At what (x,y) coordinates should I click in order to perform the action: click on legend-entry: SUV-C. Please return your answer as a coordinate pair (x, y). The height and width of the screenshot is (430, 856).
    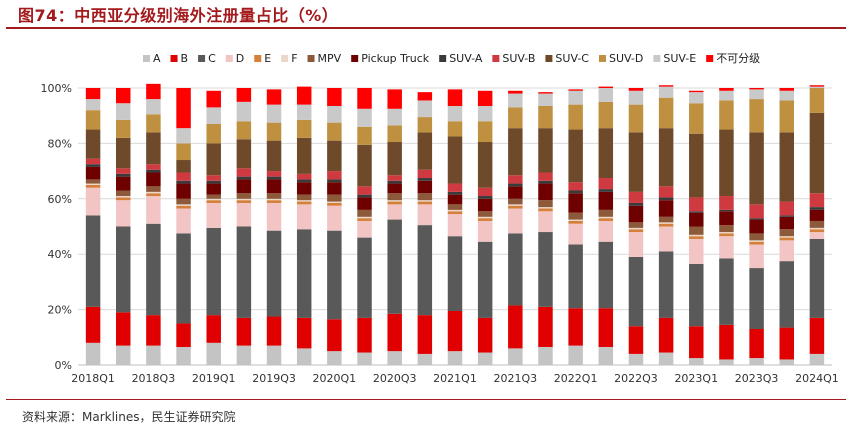
    Looking at the image, I should click on (567, 58).